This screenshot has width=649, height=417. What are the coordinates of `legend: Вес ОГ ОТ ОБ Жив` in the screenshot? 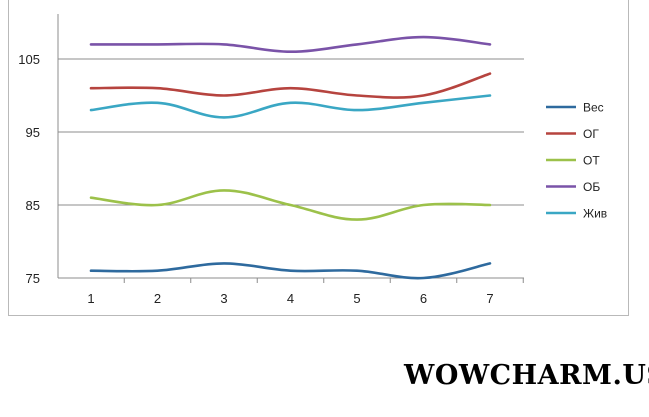 It's located at (576, 161).